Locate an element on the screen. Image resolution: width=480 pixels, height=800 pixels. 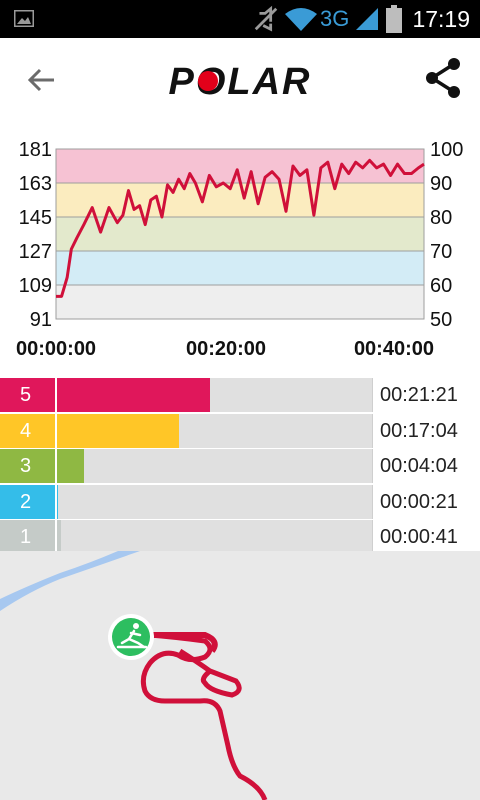
y-right-tick-label: 80 is located at coordinates (441, 218).